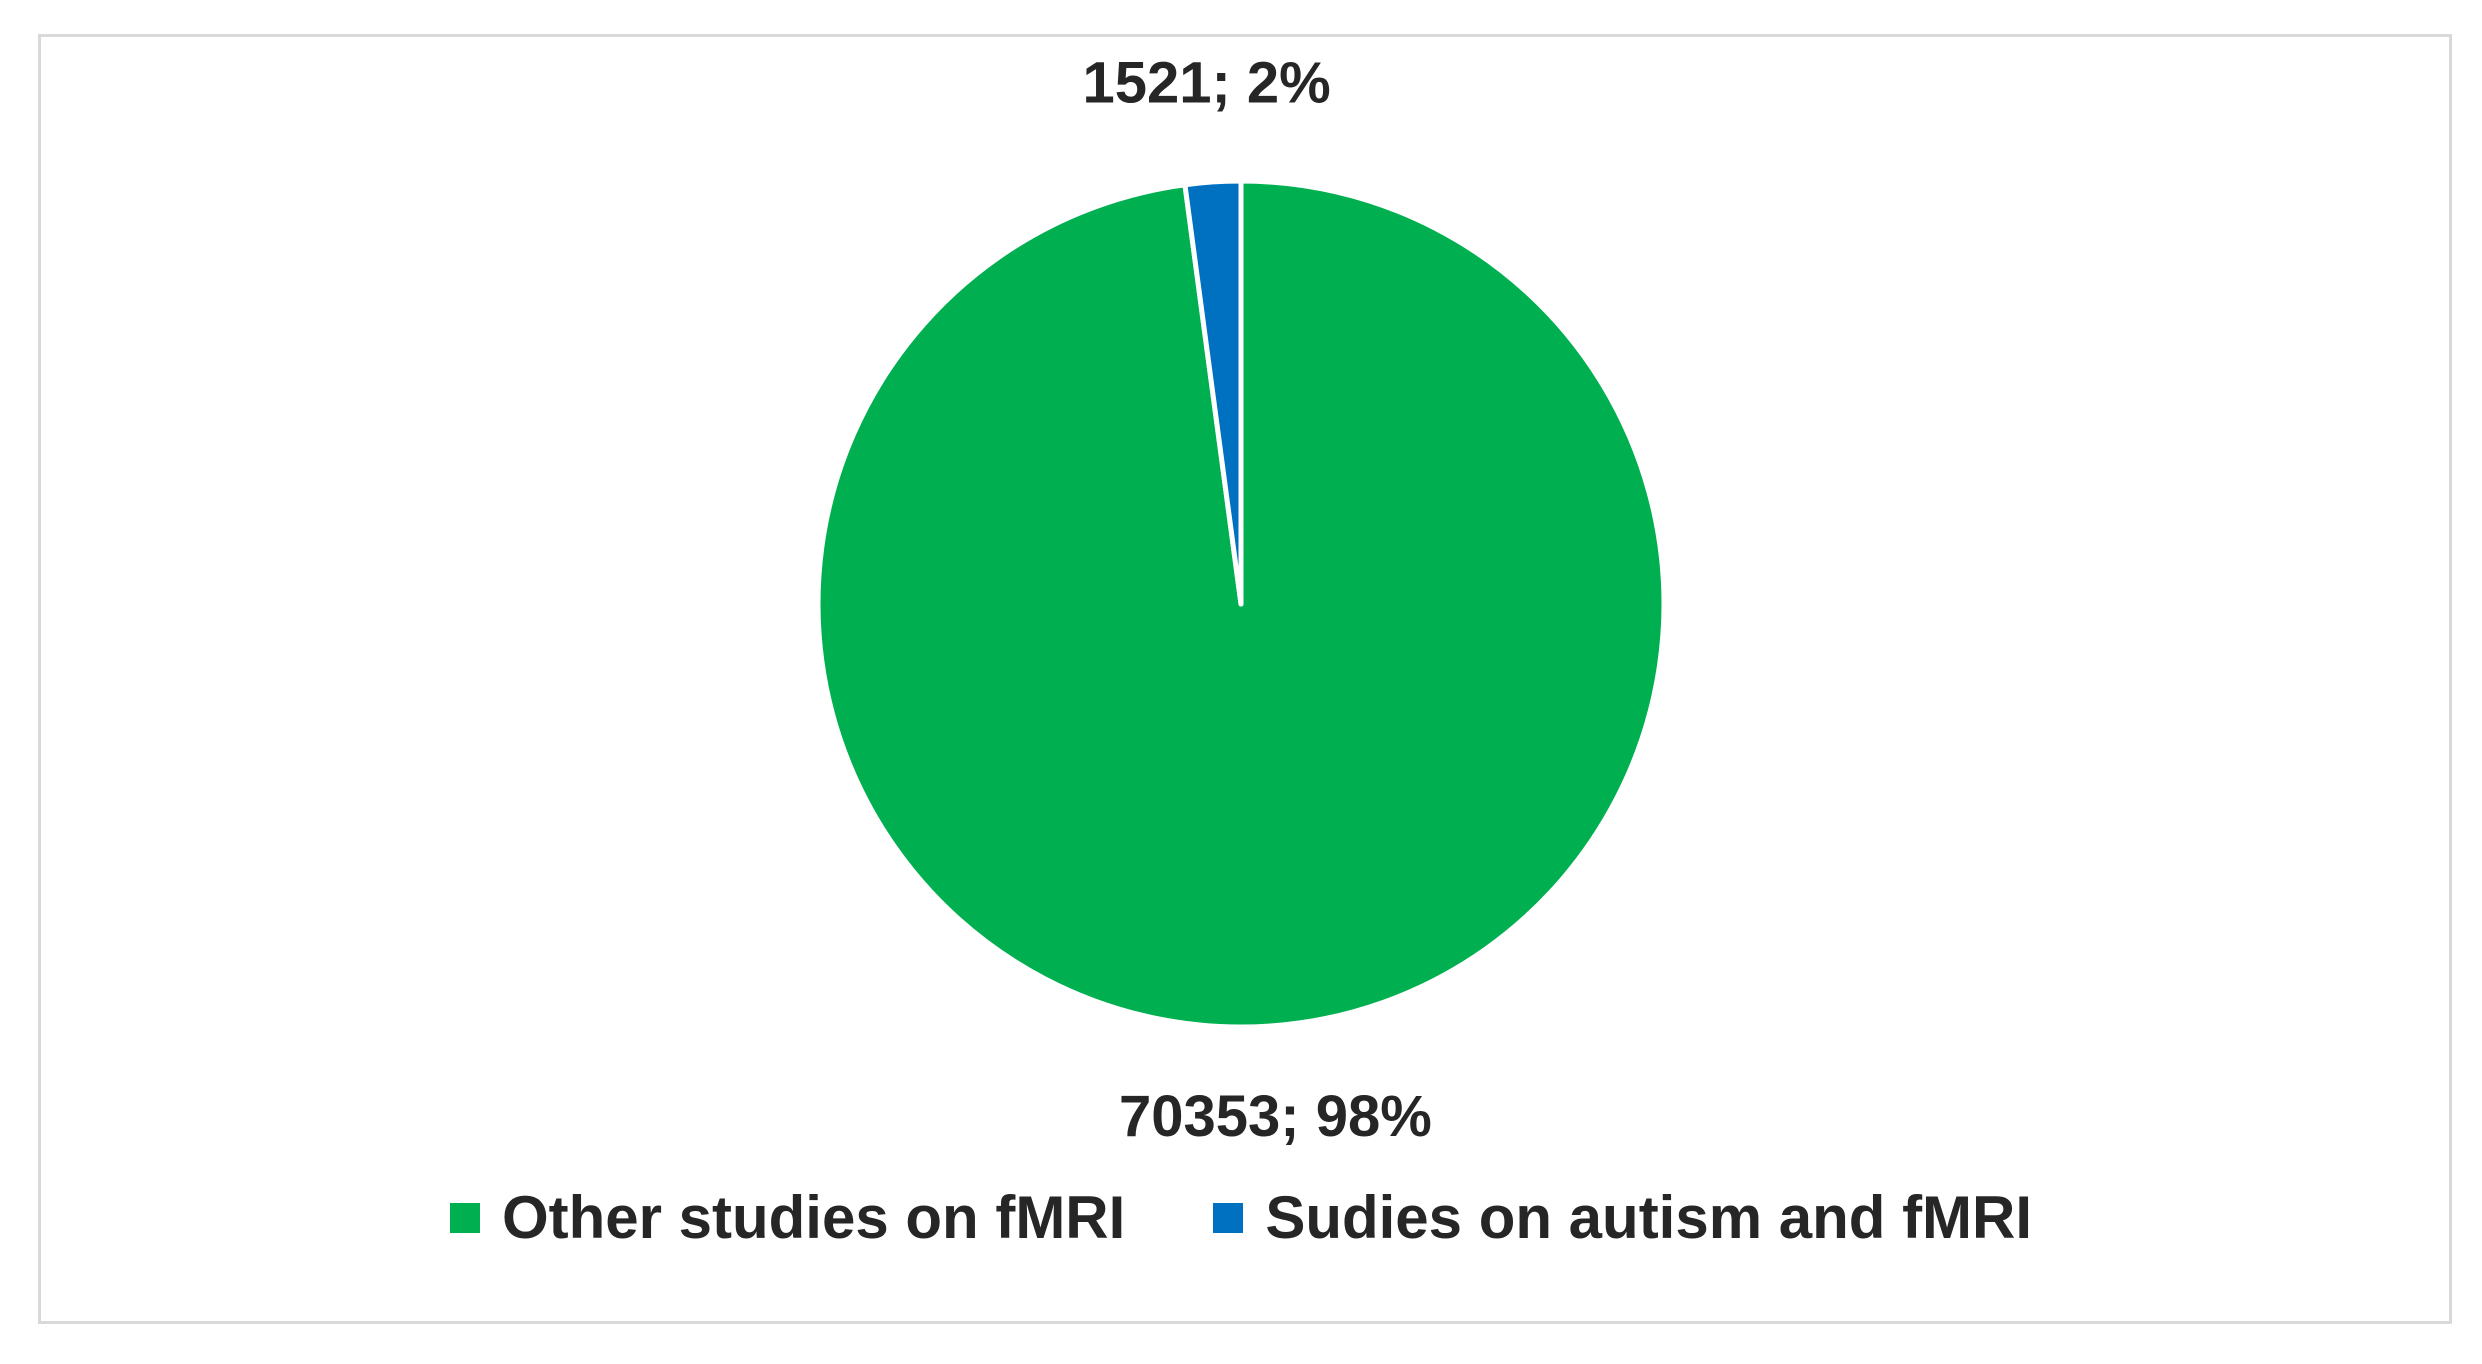 The height and width of the screenshot is (1364, 2482). What do you see at coordinates (1622, 1218) in the screenshot?
I see `legend-item-autism-studies: Sudies on autism and fMRI` at bounding box center [1622, 1218].